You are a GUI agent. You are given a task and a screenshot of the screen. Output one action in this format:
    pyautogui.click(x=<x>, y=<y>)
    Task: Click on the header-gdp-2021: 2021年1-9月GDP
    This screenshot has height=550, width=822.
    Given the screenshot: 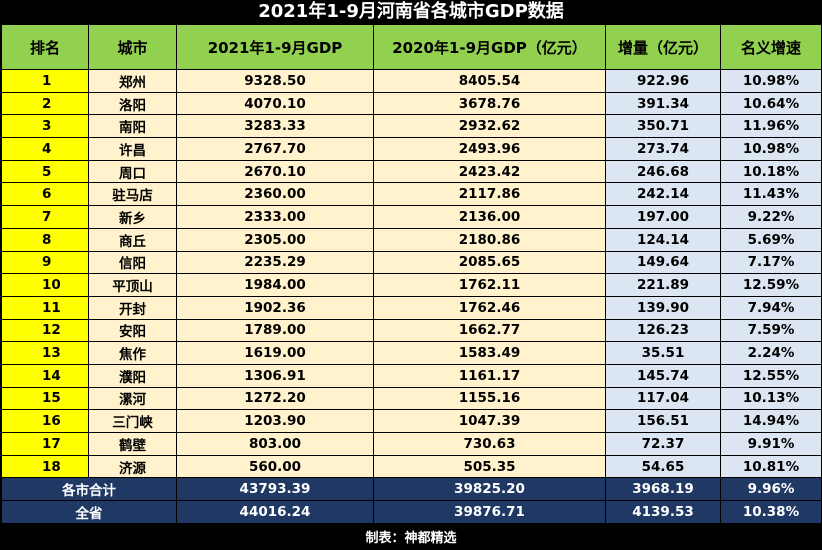 What is the action you would take?
    pyautogui.click(x=275, y=47)
    